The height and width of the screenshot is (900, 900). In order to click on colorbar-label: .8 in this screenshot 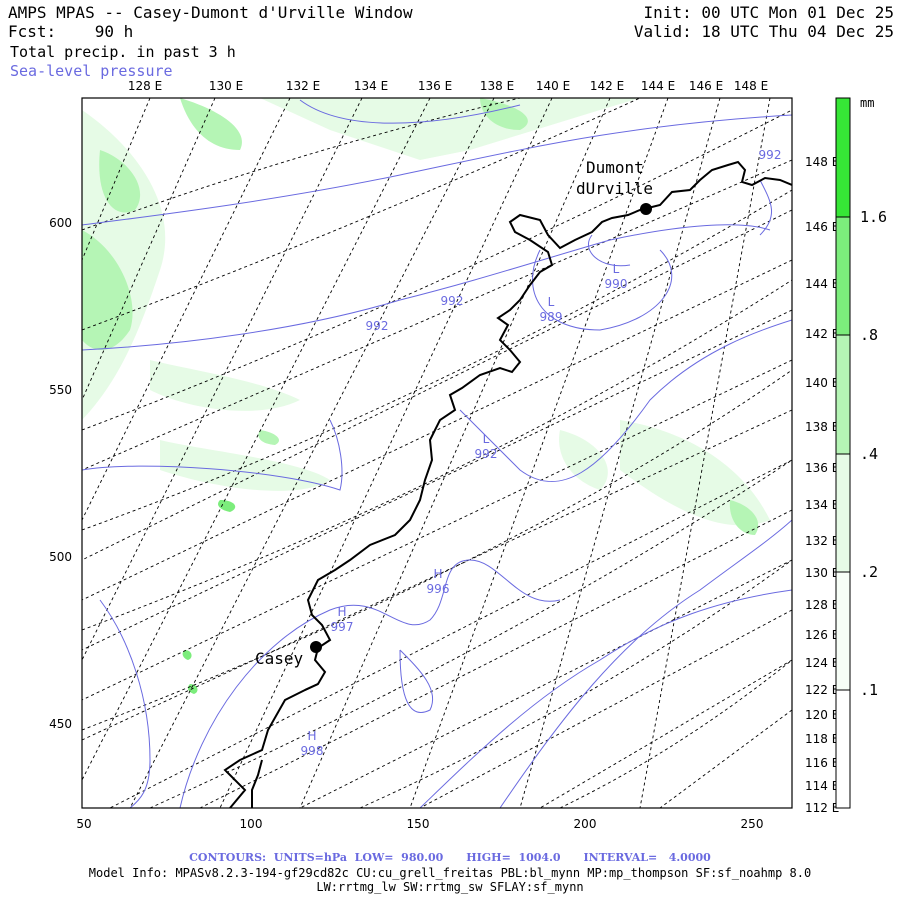, I will do `click(869, 335)`.